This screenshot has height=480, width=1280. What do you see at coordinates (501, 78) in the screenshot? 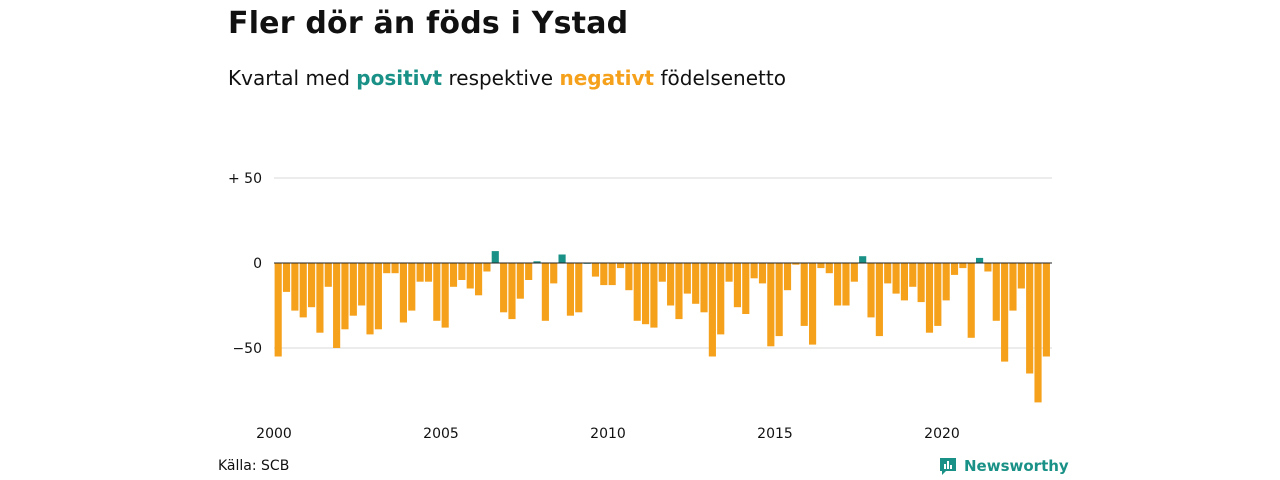
I see `subtitle-middle: respektive` at bounding box center [501, 78].